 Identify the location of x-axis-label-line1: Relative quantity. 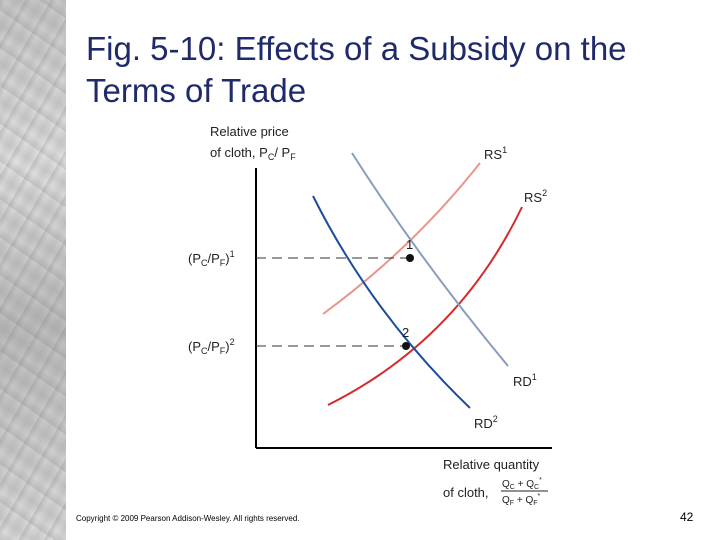
(491, 464).